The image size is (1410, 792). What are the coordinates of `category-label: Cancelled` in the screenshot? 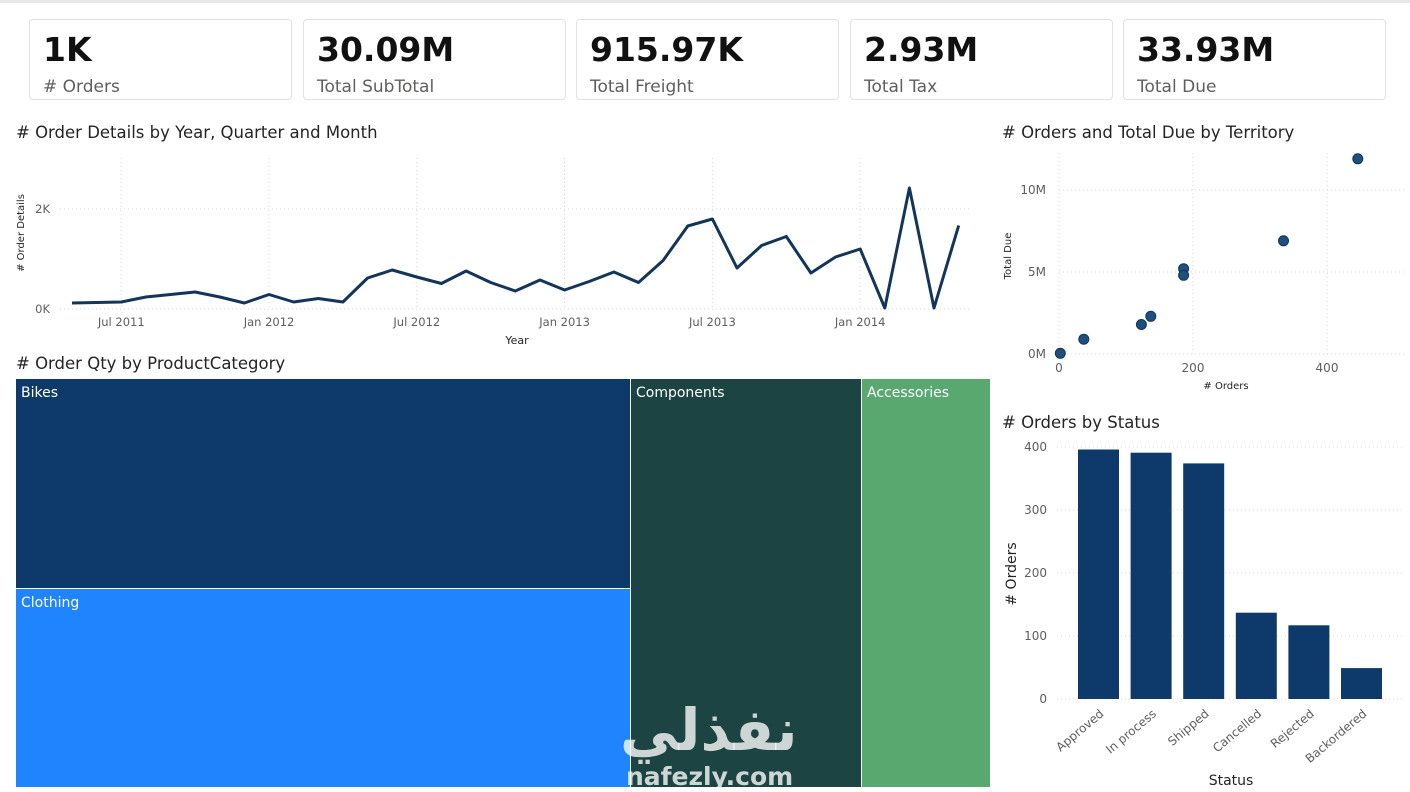 It's located at (1237, 731).